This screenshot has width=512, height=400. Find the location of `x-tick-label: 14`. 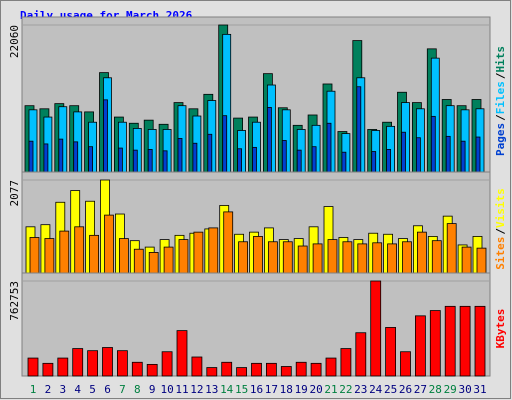

x-tick-label: 14 is located at coordinates (227, 389).